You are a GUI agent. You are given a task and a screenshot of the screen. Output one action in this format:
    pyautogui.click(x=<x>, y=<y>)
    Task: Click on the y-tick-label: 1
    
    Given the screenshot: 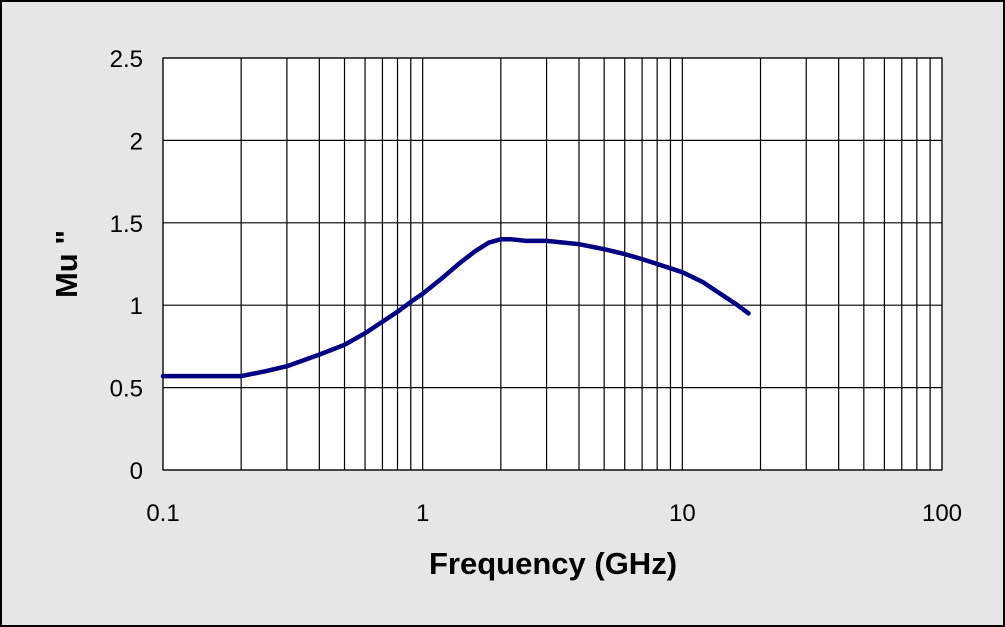 What is the action you would take?
    pyautogui.click(x=136, y=306)
    